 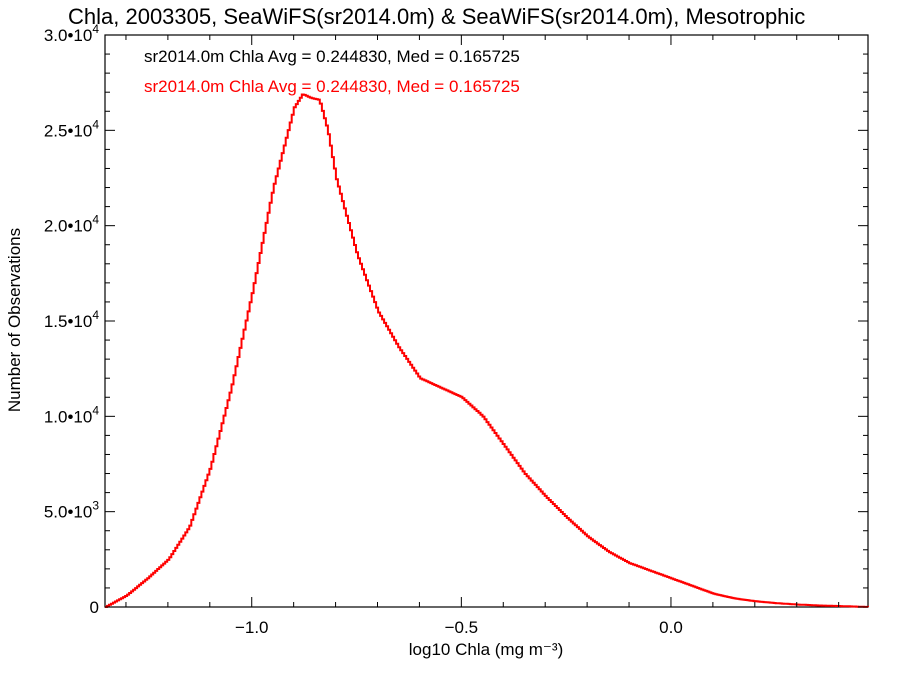 I want to click on y-tick-label: 2.0•104, so click(x=72, y=224).